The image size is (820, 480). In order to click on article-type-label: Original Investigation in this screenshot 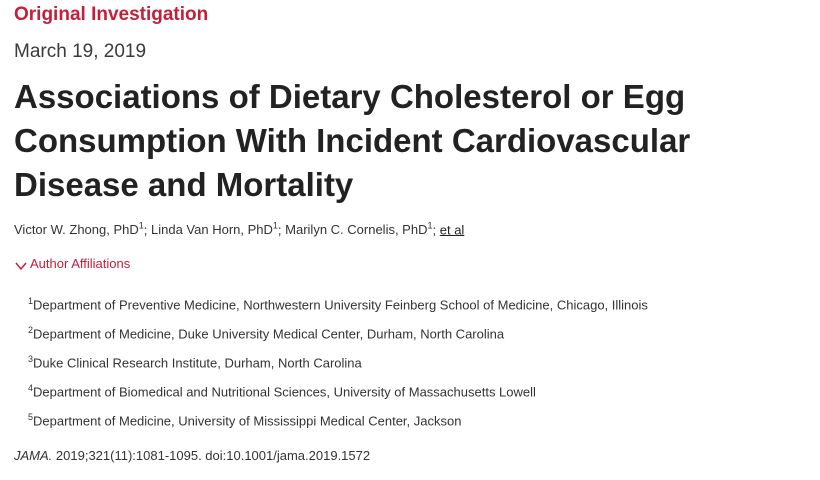, I will do `click(111, 14)`.